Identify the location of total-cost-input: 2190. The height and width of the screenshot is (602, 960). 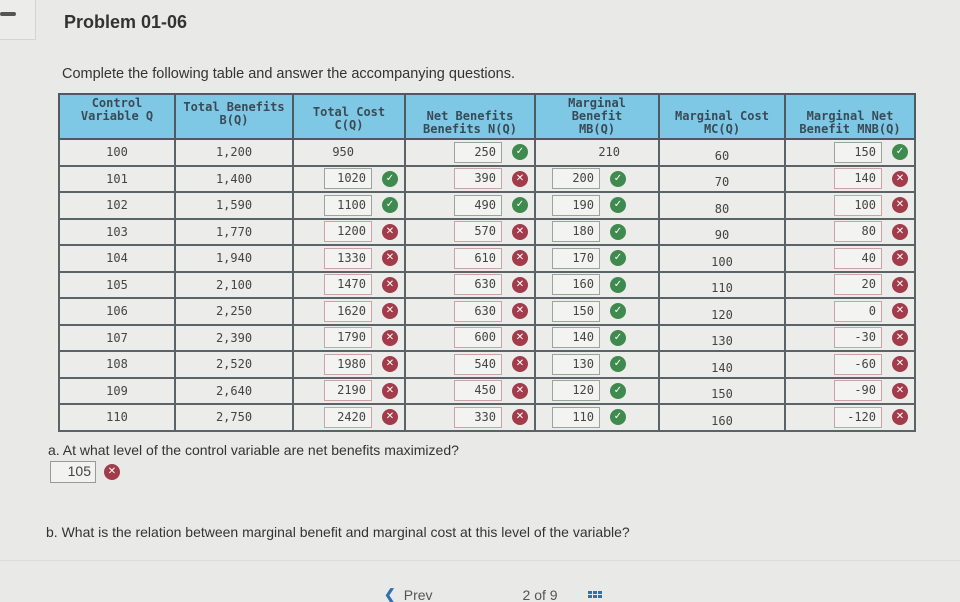
(348, 391).